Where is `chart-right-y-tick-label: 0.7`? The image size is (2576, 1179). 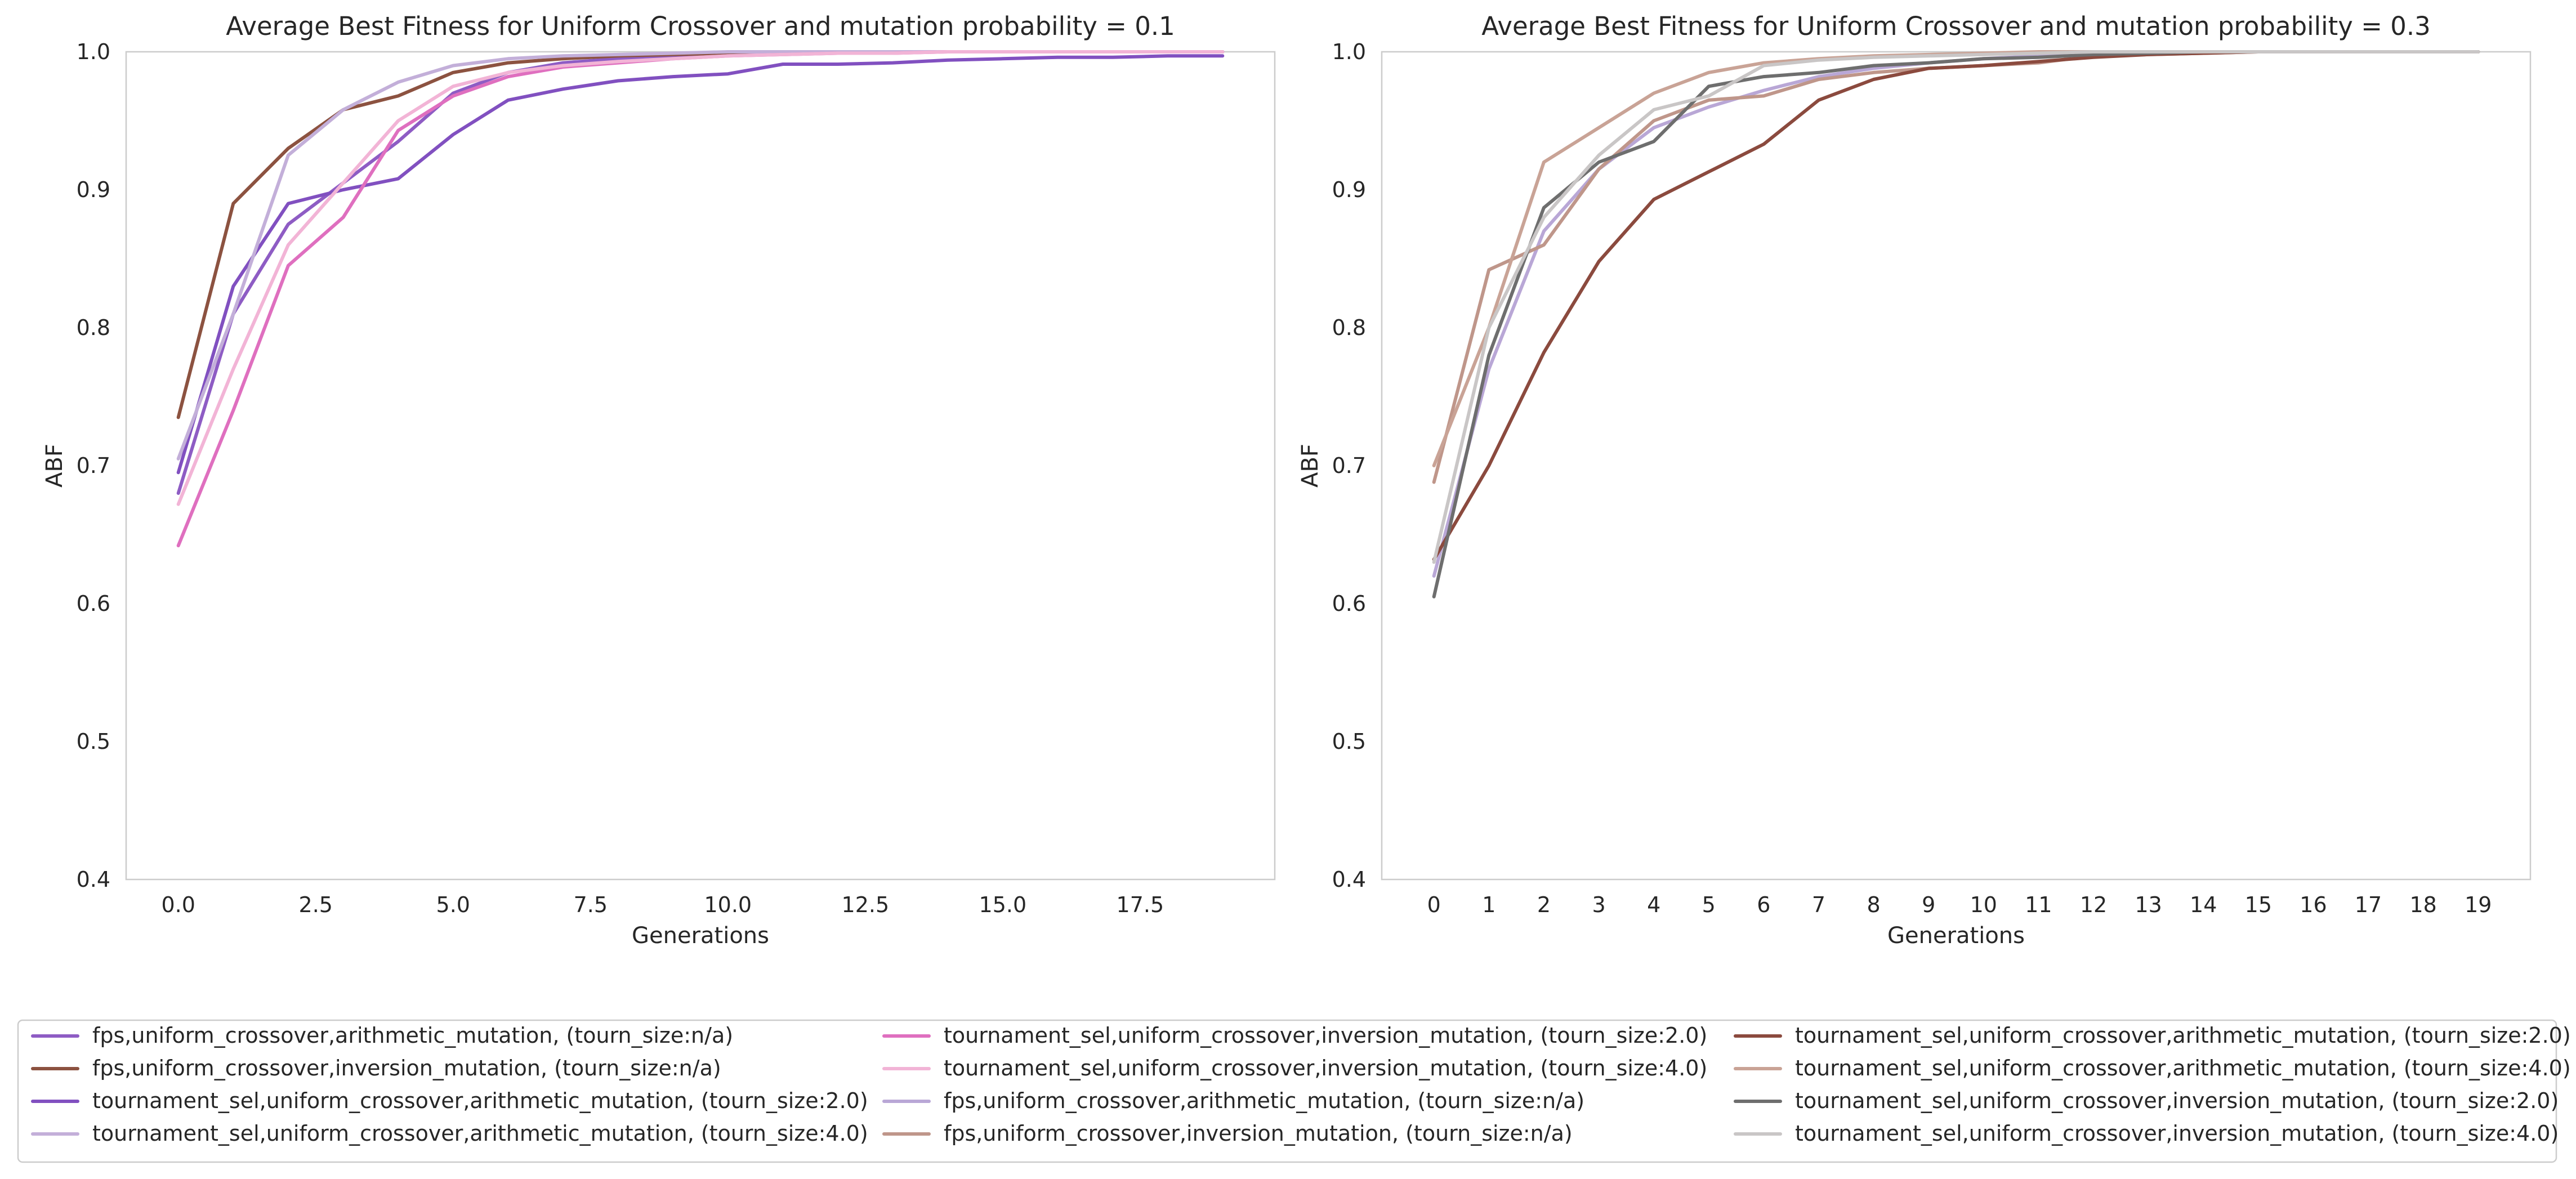
chart-right-y-tick-label: 0.7 is located at coordinates (1349, 465).